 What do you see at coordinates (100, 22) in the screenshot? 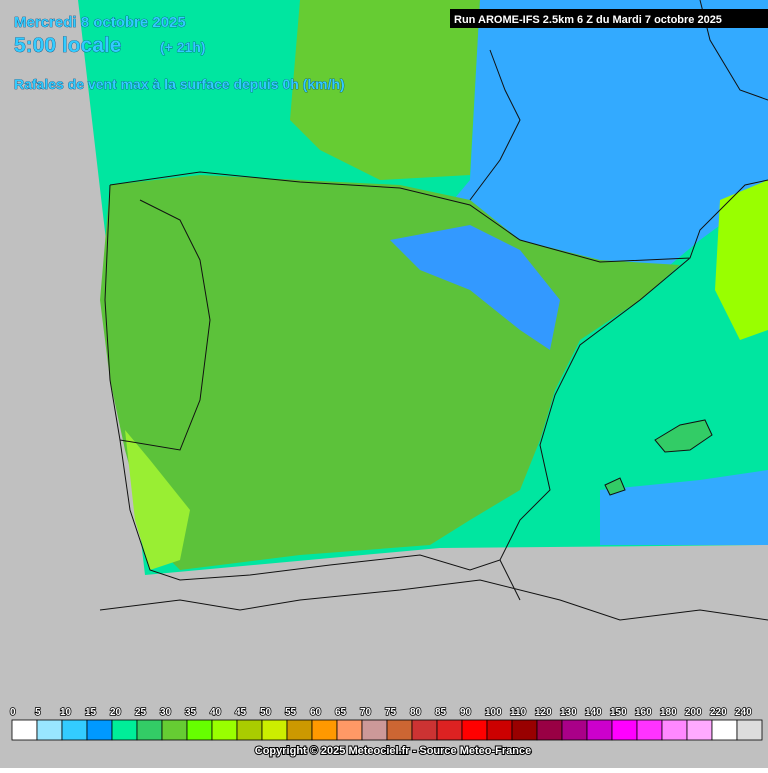
I see `date: Mercredi 8 octobre 2025` at bounding box center [100, 22].